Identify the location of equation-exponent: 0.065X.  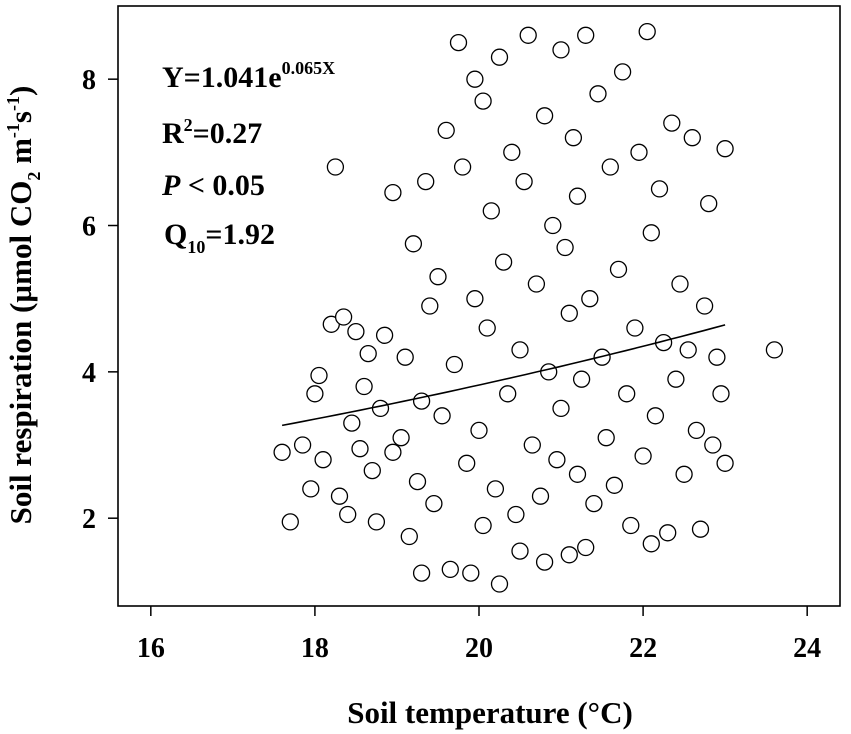
(309, 68).